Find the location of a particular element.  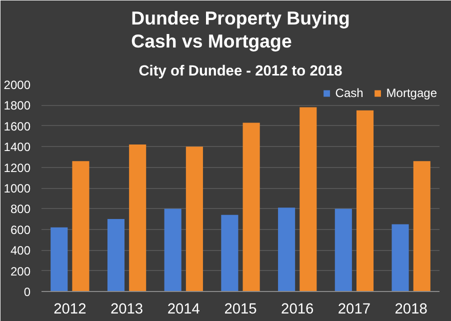

chart-subtitle: City of Dundee - 2012 to 2018 is located at coordinates (240, 72).